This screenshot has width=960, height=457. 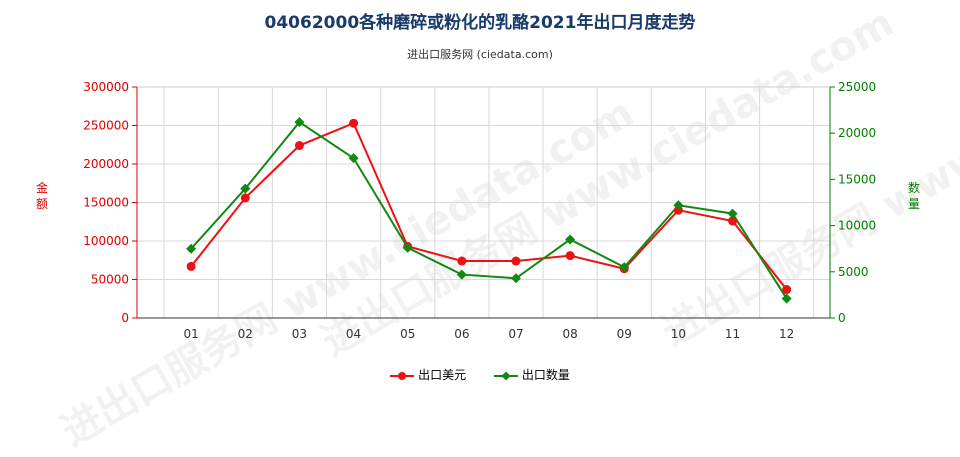 What do you see at coordinates (106, 87) in the screenshot?
I see `y-left-tick-label: 300000` at bounding box center [106, 87].